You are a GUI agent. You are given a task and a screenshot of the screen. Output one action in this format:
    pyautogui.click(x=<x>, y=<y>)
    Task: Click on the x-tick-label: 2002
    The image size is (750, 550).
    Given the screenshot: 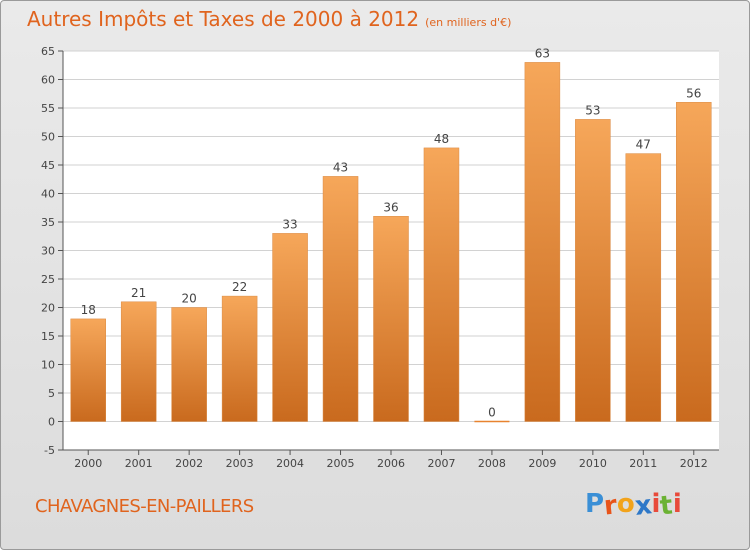 What is the action you would take?
    pyautogui.click(x=189, y=463)
    